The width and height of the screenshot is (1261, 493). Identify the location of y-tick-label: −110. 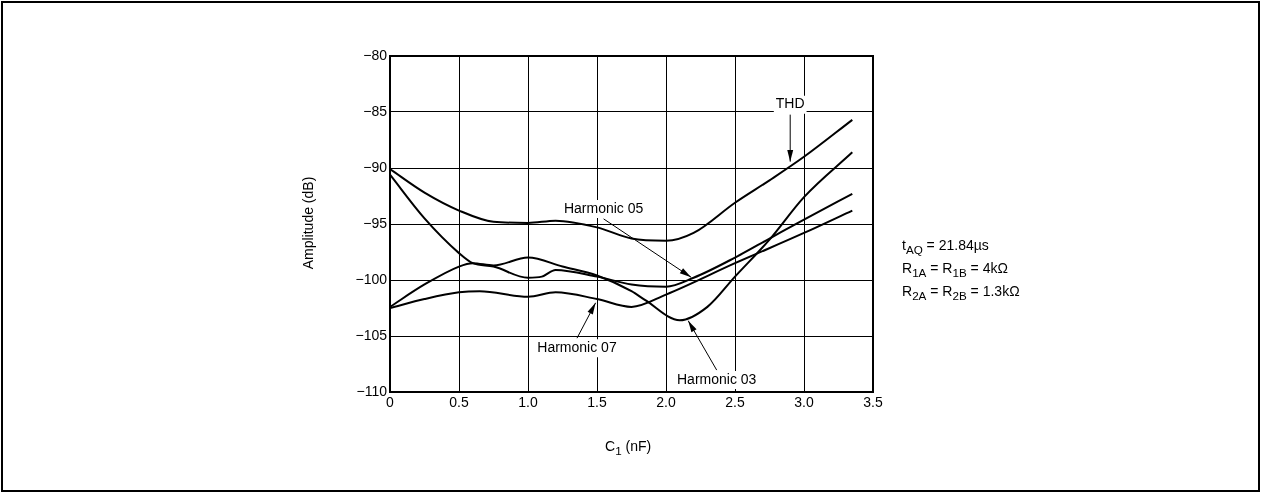
(372, 390).